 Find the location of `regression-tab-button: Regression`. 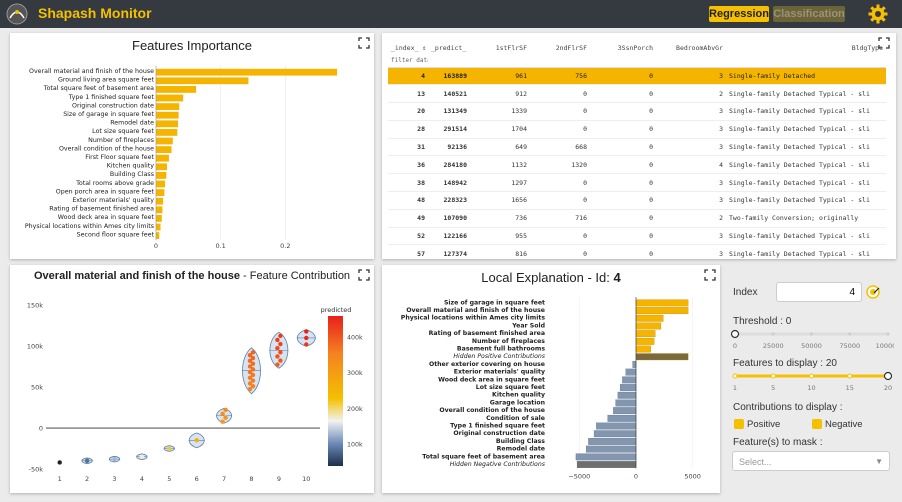

regression-tab-button: Regression is located at coordinates (739, 14).